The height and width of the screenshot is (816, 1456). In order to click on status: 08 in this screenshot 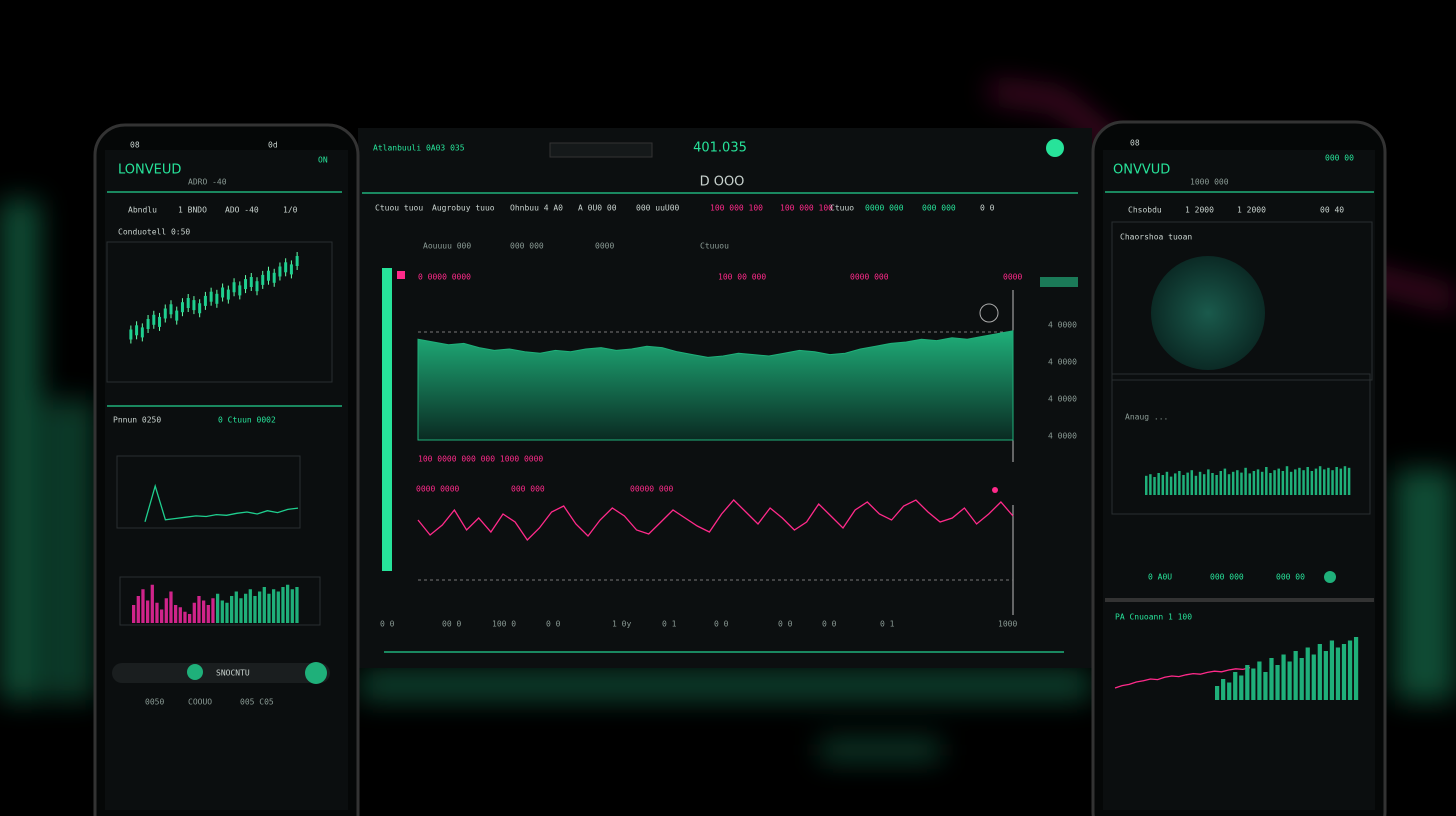, I will do `click(1135, 143)`.